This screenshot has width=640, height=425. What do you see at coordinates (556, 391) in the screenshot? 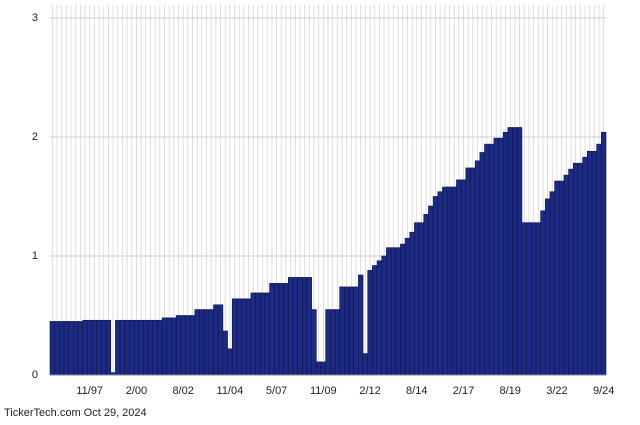
I see `x-tick-label: 3/22` at bounding box center [556, 391].